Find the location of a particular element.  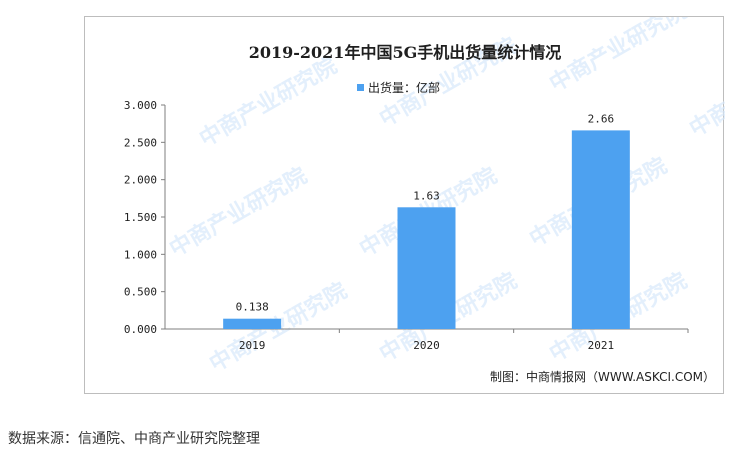

y-tick-label: 1.000 is located at coordinates (140, 254).